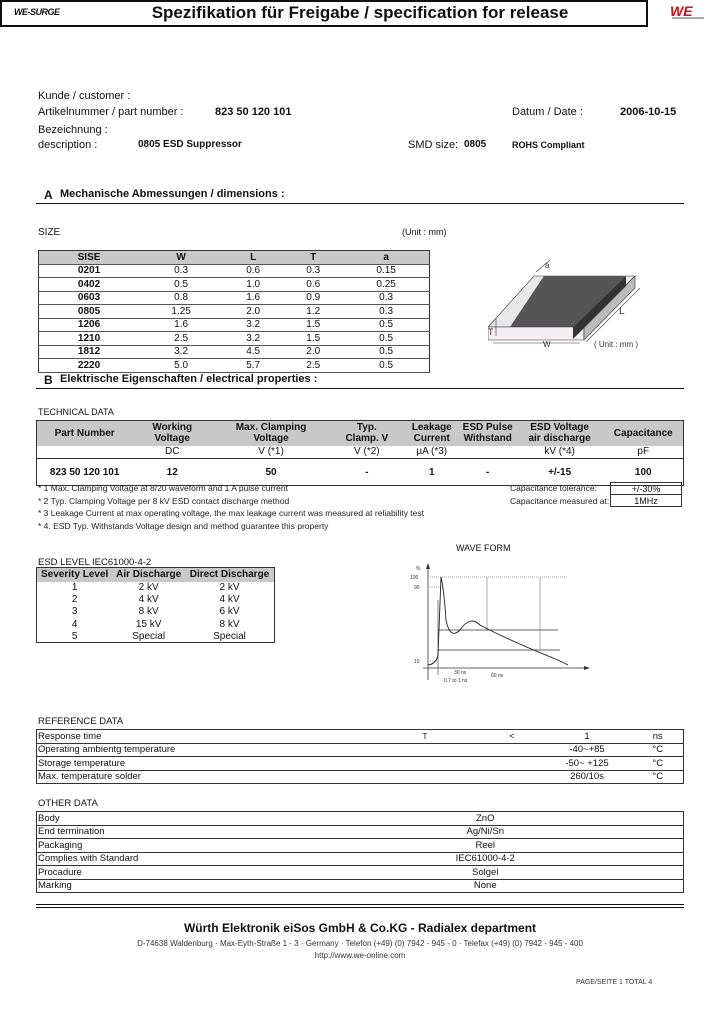 This screenshot has height=1012, width=720. What do you see at coordinates (181, 365) in the screenshot?
I see `size-cell: 5.0` at bounding box center [181, 365].